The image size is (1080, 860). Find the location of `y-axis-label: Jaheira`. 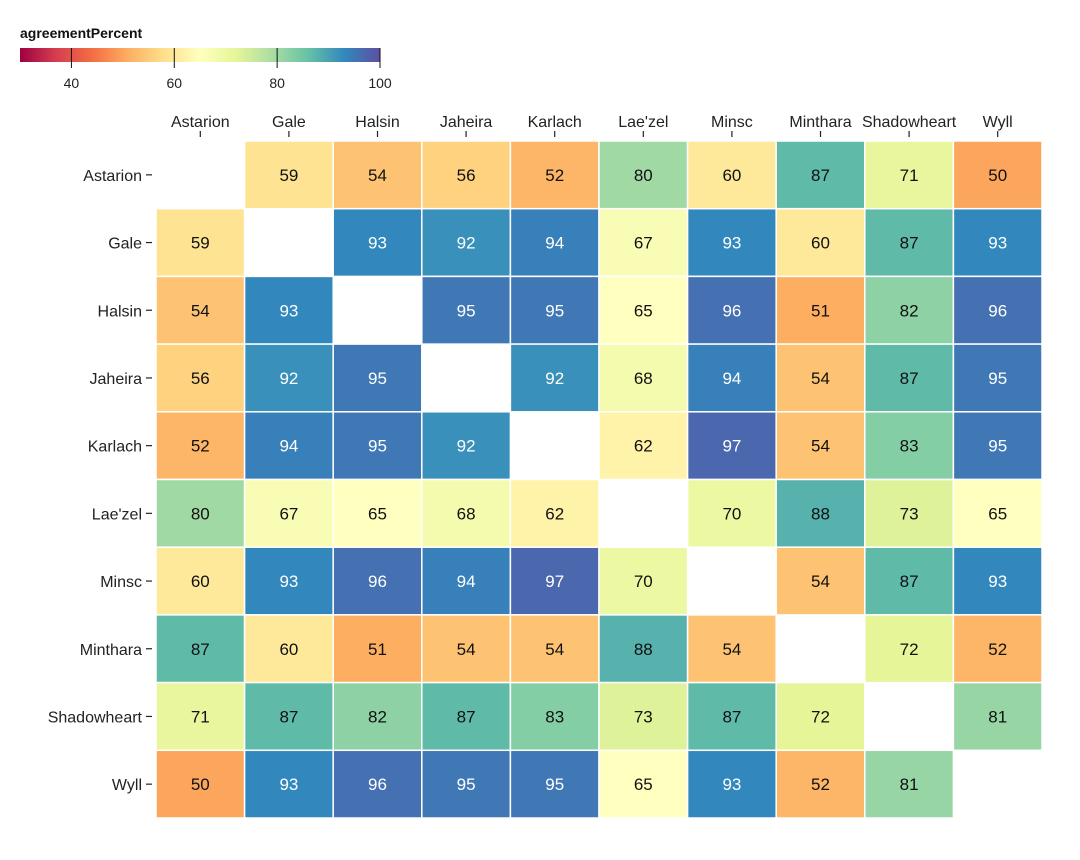

y-axis-label: Jaheira is located at coordinates (116, 379).